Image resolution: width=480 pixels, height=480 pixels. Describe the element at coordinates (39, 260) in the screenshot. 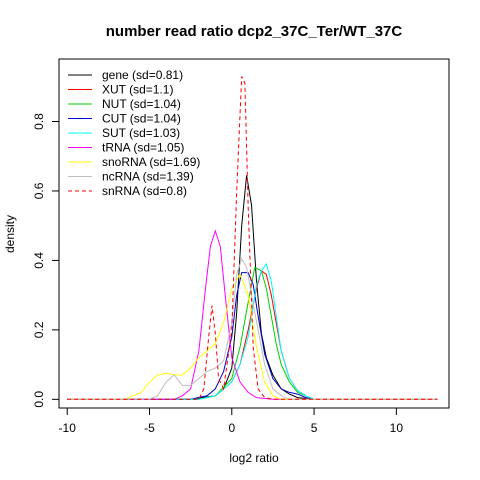

I see `y-tick-label: 0.4` at that location.